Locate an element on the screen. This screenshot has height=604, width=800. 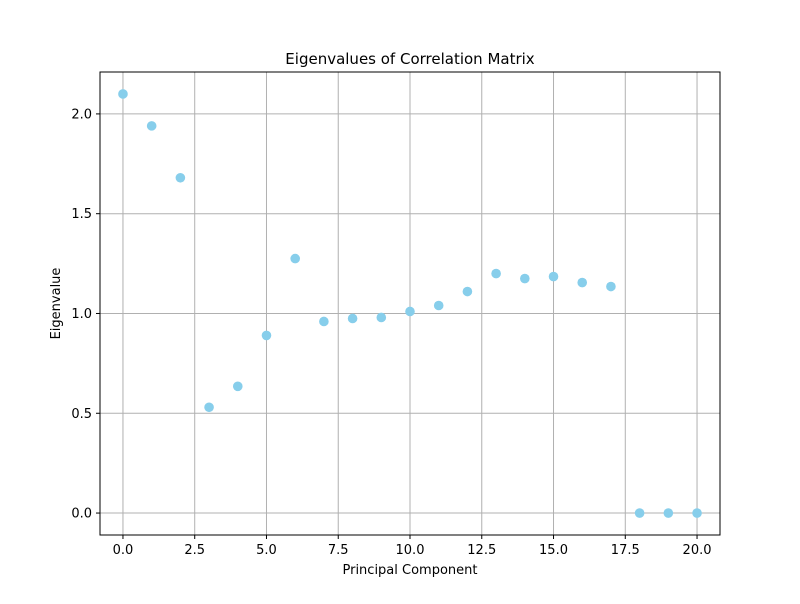
x-axis-label: Principal Component is located at coordinates (409, 570).